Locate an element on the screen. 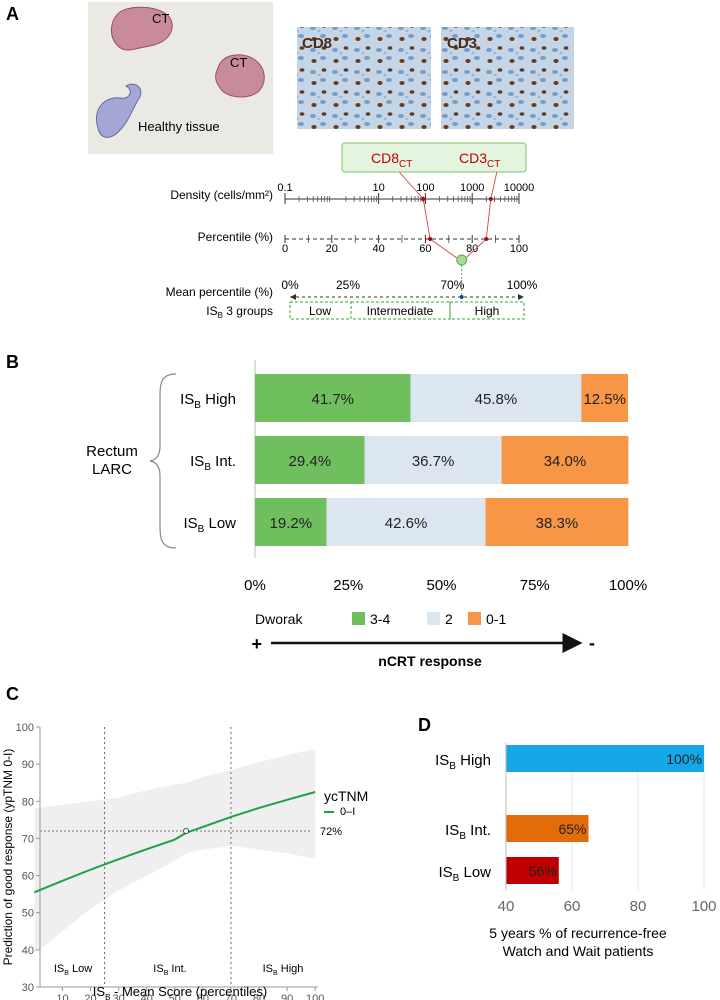 This screenshot has height=1000, width=720. group-brace is located at coordinates (163, 461).